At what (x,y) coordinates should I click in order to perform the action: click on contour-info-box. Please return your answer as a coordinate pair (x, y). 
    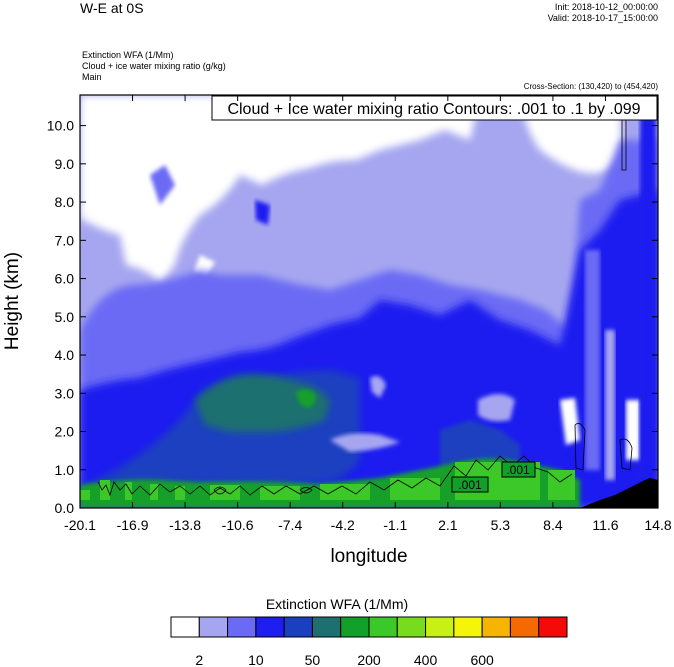
    Looking at the image, I should click on (434, 108).